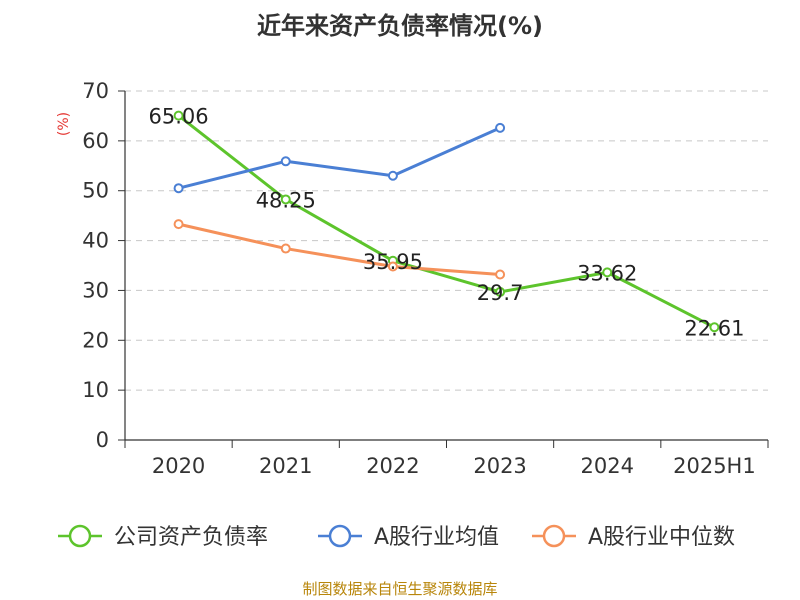  What do you see at coordinates (64, 124) in the screenshot?
I see `y-axis-unit: (%)` at bounding box center [64, 124].